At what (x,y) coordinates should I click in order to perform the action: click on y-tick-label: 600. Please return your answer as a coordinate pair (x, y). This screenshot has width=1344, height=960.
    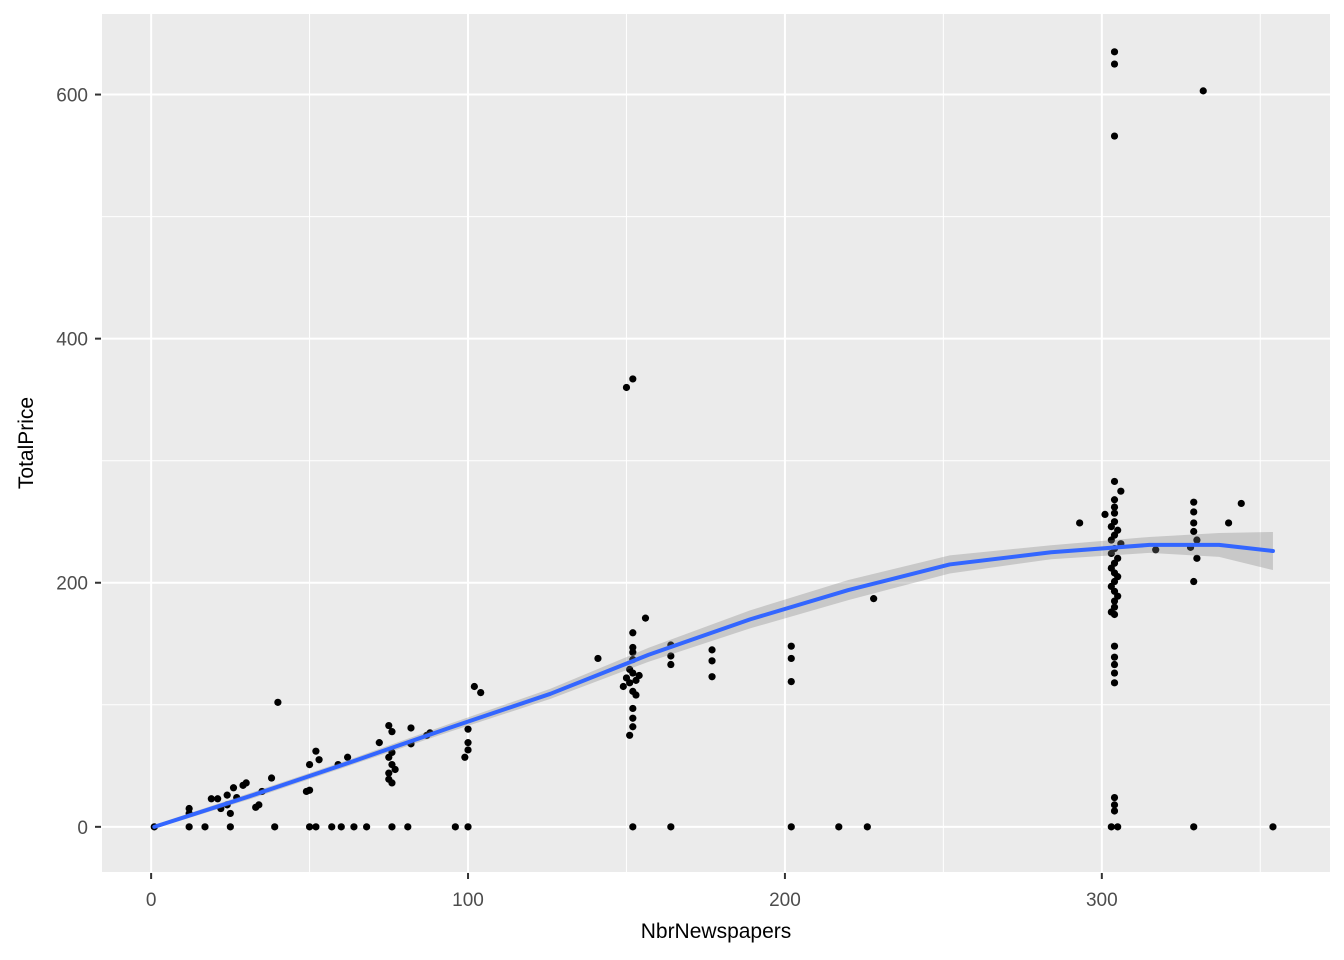
    Looking at the image, I should click on (72, 96).